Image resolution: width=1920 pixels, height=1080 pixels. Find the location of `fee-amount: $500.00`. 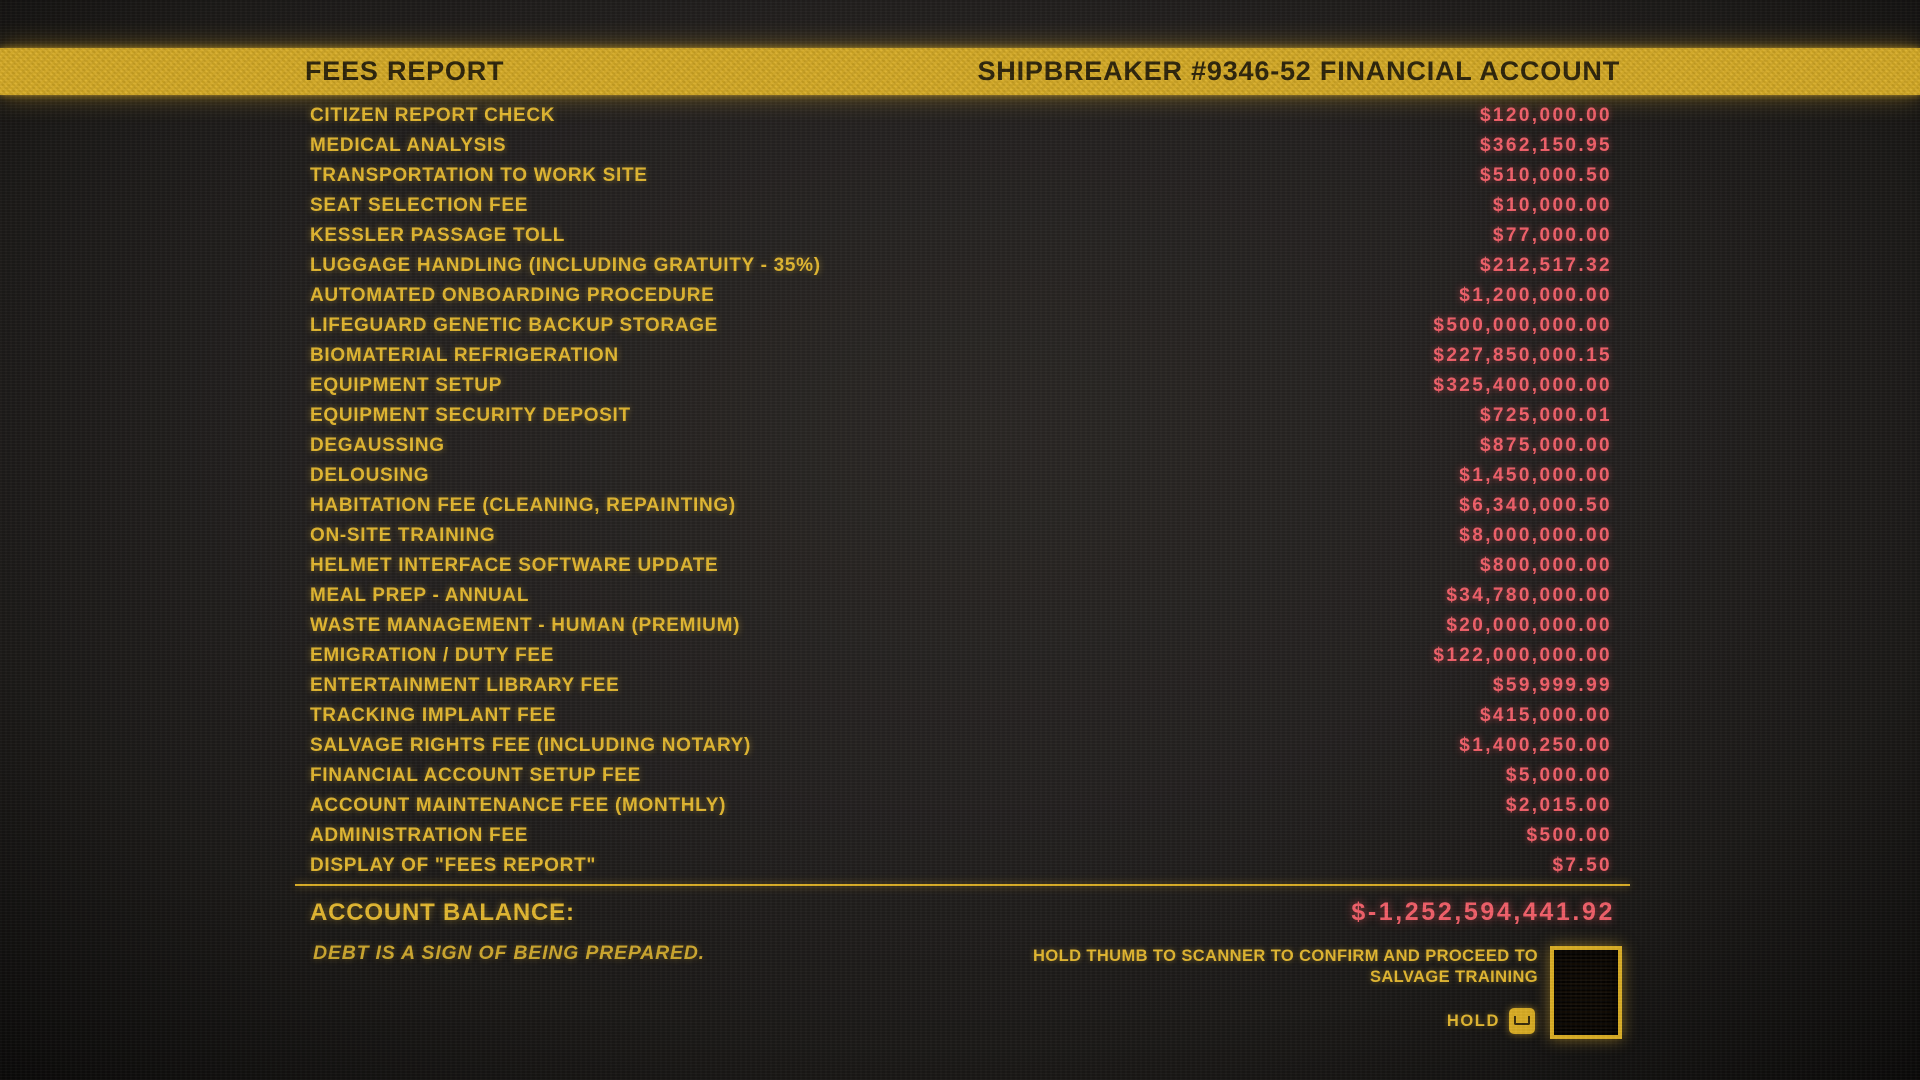

fee-amount: $500.00 is located at coordinates (1569, 835).